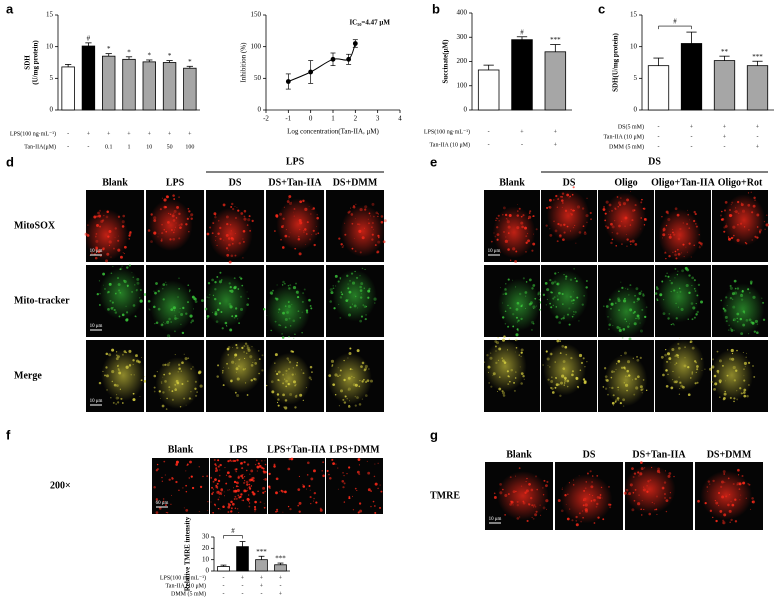 This screenshot has width=778, height=597. I want to click on condition-value: 10, so click(149, 147).